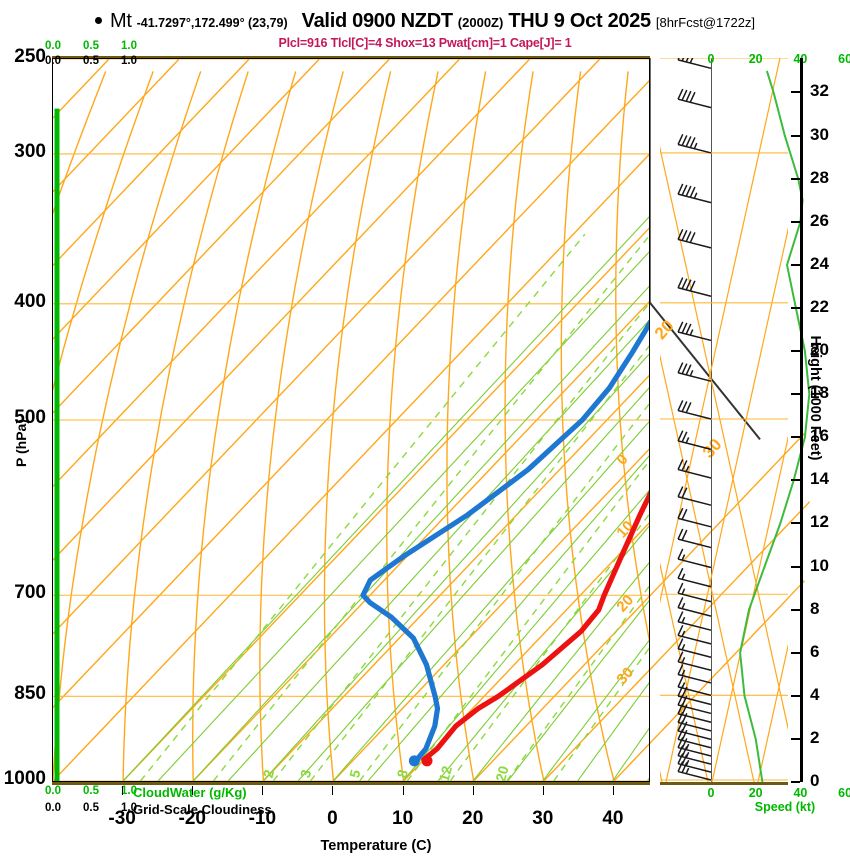 Image resolution: width=850 pixels, height=860 pixels. I want to click on height-tick-label: 28, so click(819, 177).